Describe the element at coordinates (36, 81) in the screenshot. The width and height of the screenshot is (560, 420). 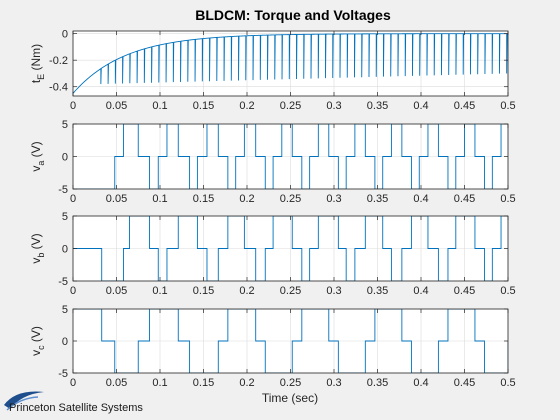
I see `y-axis-label-main: t` at that location.